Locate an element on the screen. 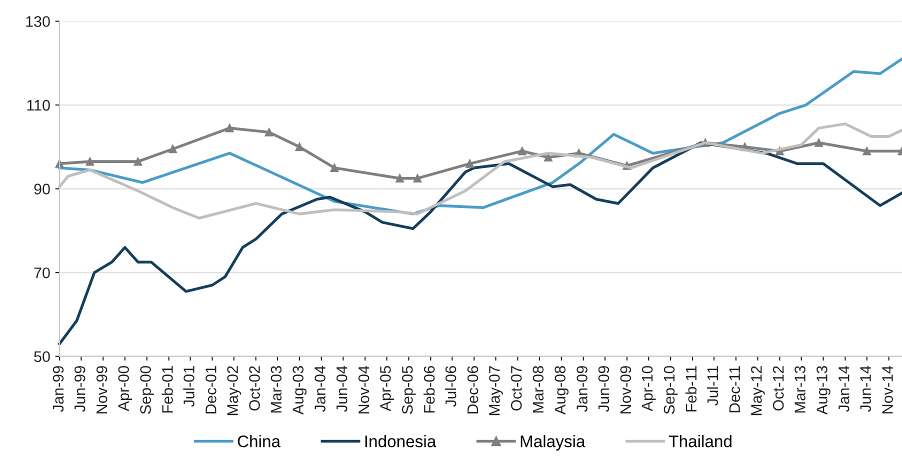 This screenshot has width=902, height=472. x-tick-label: Apr-05 is located at coordinates (387, 389).